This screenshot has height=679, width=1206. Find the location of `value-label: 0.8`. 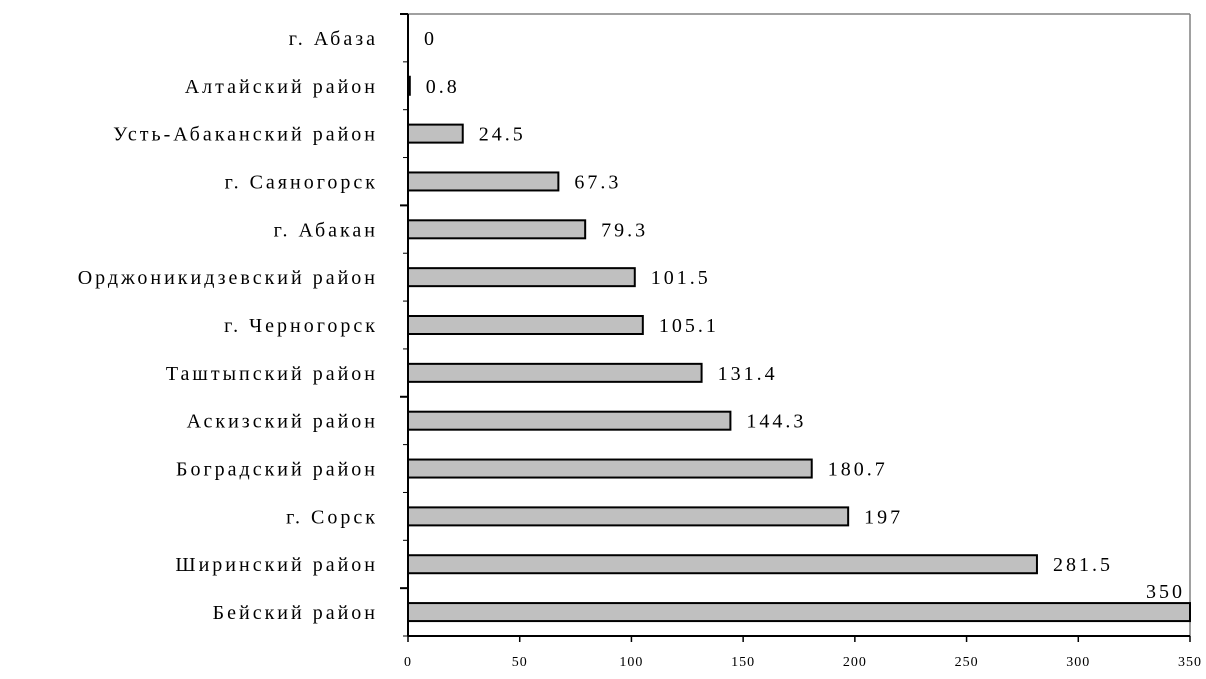

value-label: 0.8 is located at coordinates (443, 87).